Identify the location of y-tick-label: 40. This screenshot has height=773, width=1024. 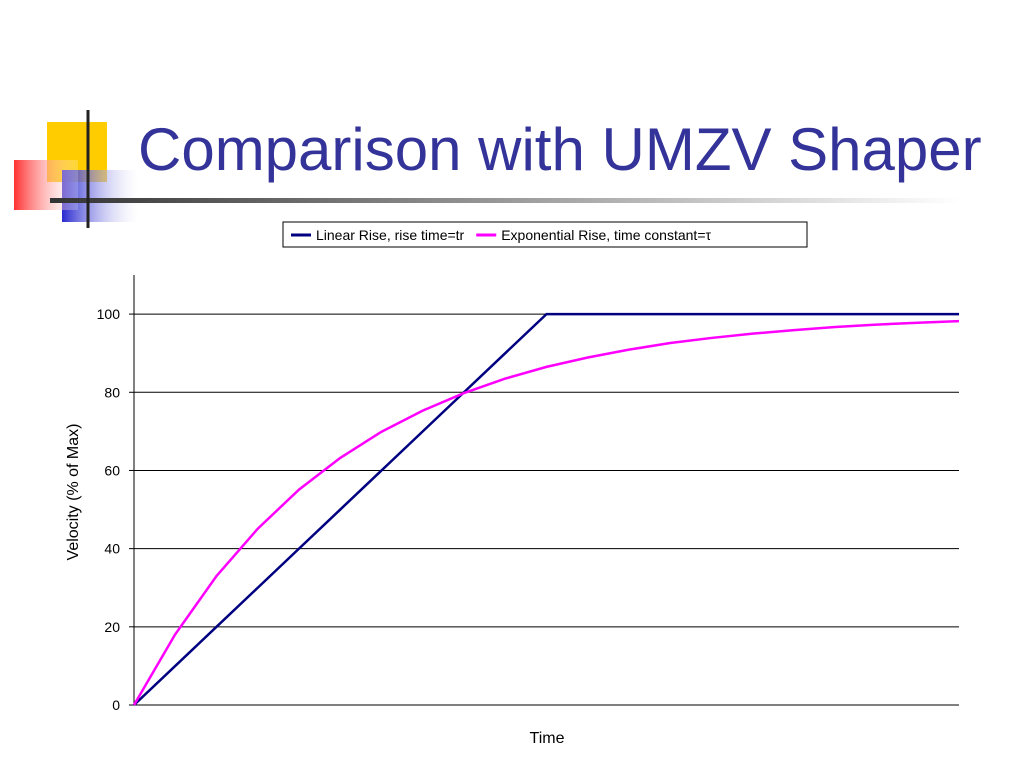
(112, 549).